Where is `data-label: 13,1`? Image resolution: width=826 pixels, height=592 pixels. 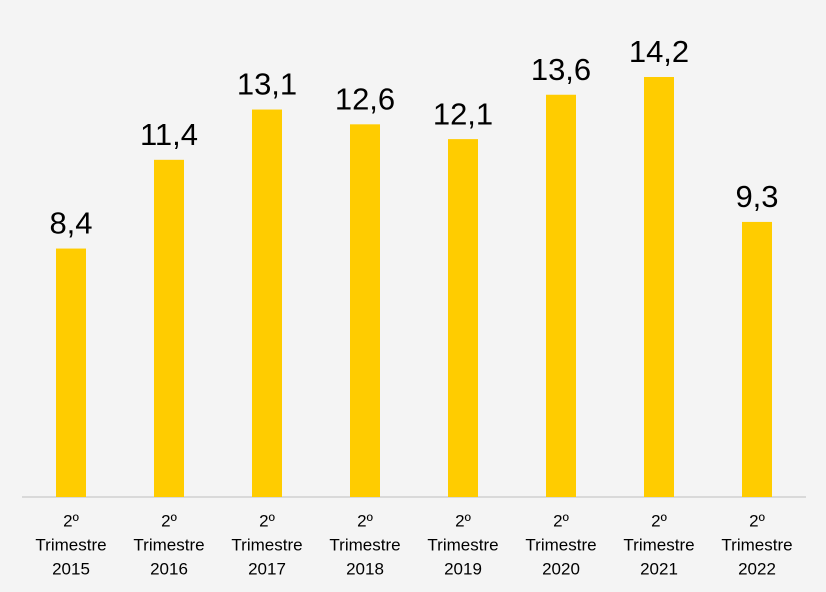 data-label: 13,1 is located at coordinates (267, 84).